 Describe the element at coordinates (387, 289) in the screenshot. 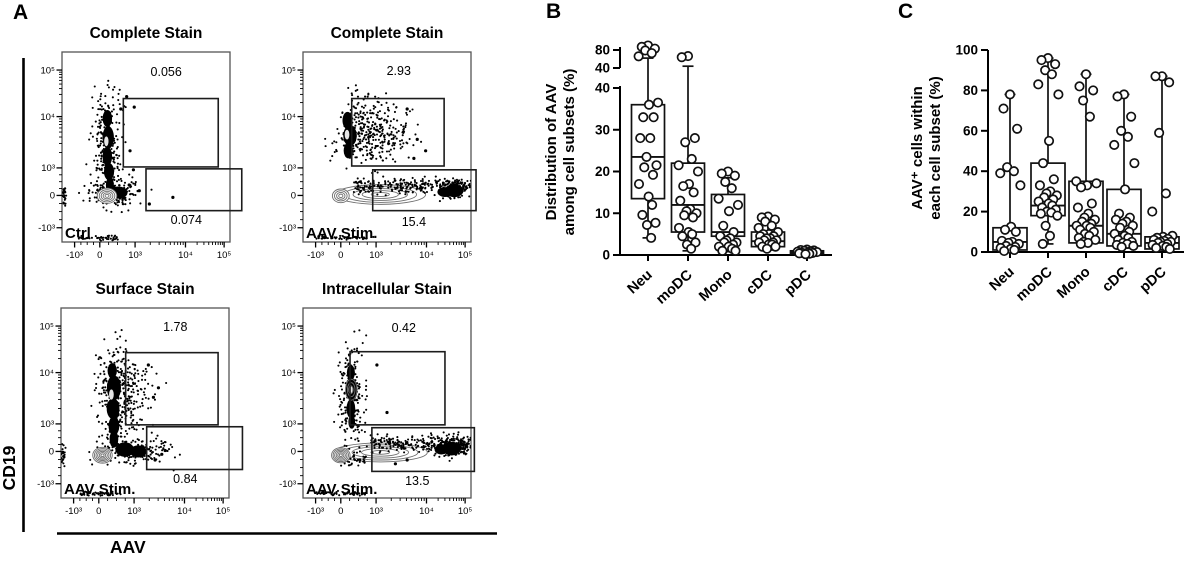

I see `plot-title: Intracellular Stain` at that location.